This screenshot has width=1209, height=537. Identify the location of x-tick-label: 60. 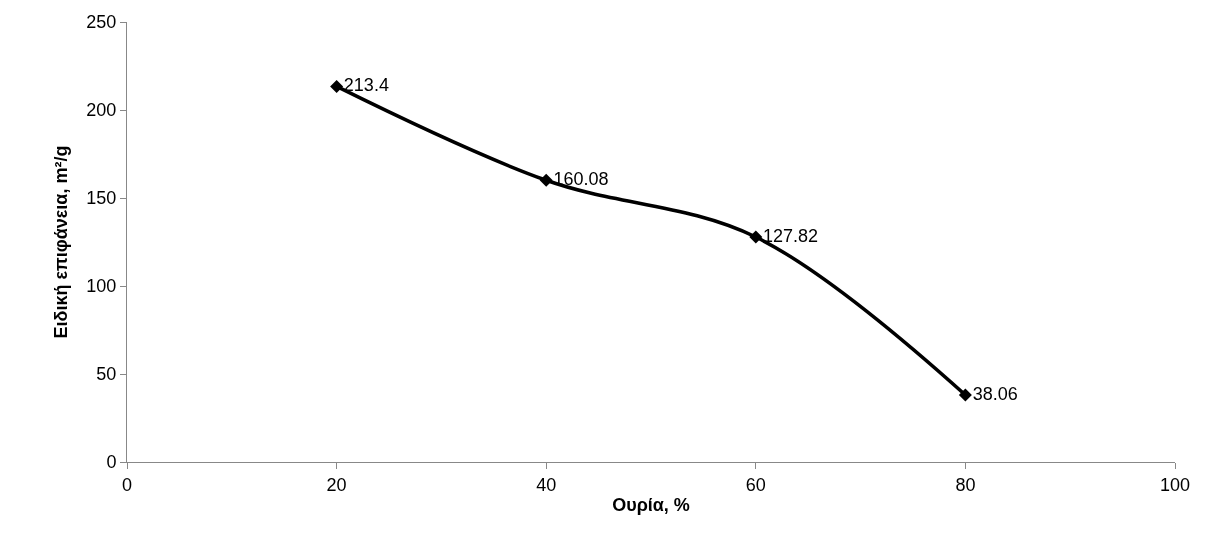
(755, 484).